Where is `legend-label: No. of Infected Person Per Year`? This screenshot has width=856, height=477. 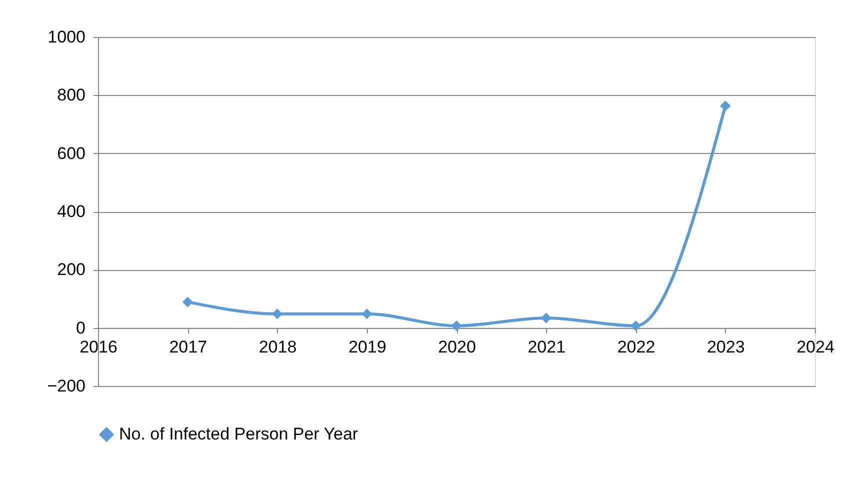 legend-label: No. of Infected Person Per Year is located at coordinates (238, 434).